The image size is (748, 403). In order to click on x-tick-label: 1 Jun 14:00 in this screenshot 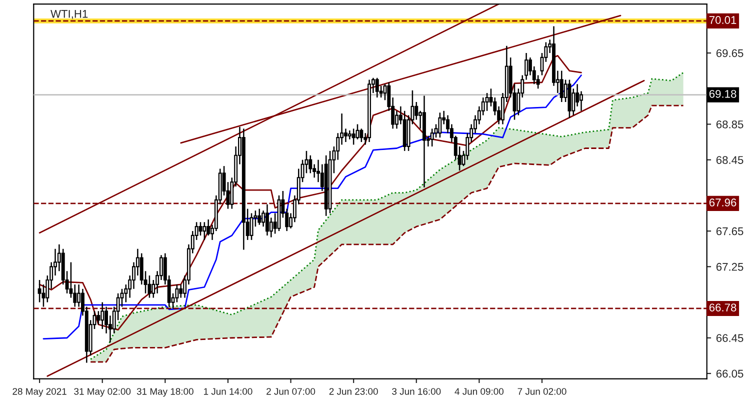, I will do `click(228, 391)`.